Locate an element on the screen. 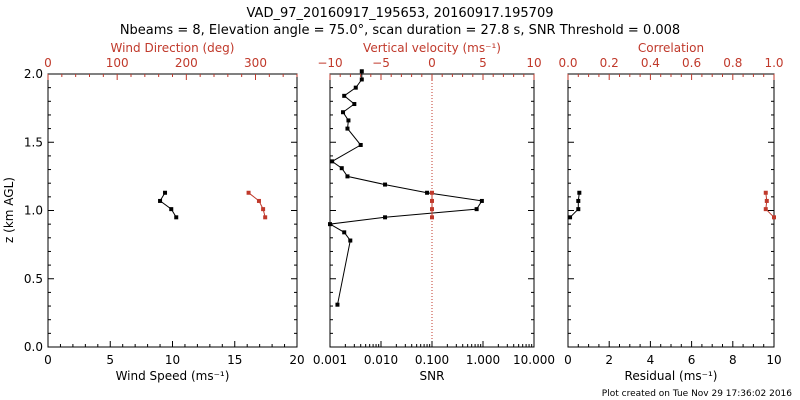  y-tick-label: 2.0 is located at coordinates (33, 74).